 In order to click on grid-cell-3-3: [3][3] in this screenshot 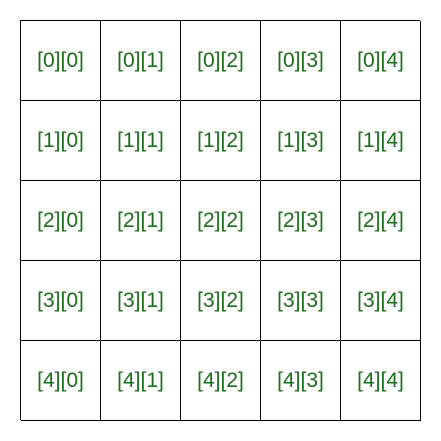, I will do `click(301, 301)`.